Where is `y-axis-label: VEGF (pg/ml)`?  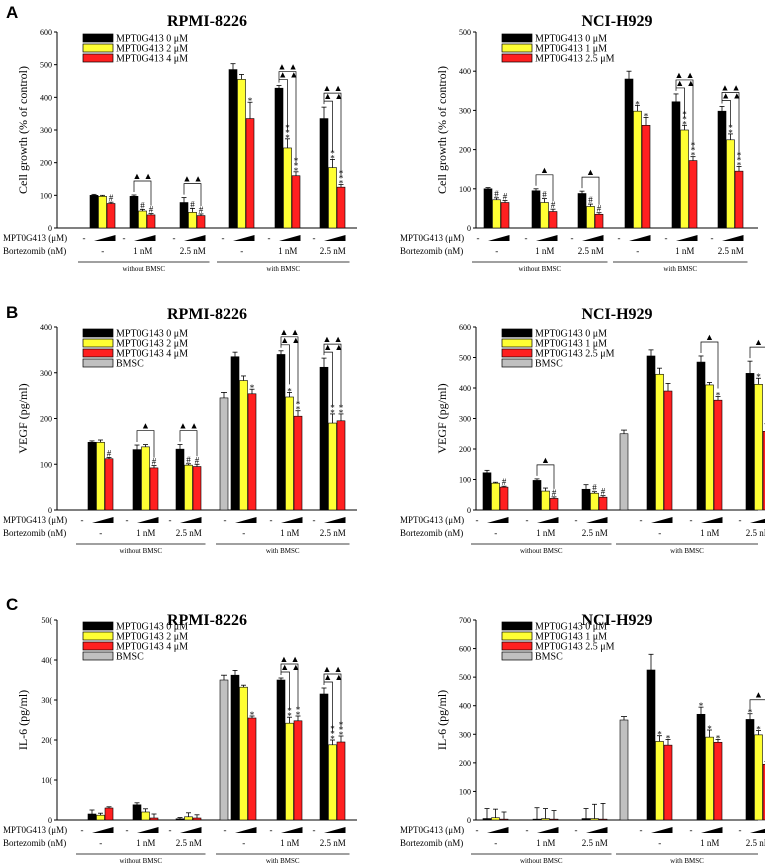
y-axis-label: VEGF (pg/ml) is located at coordinates (23, 418).